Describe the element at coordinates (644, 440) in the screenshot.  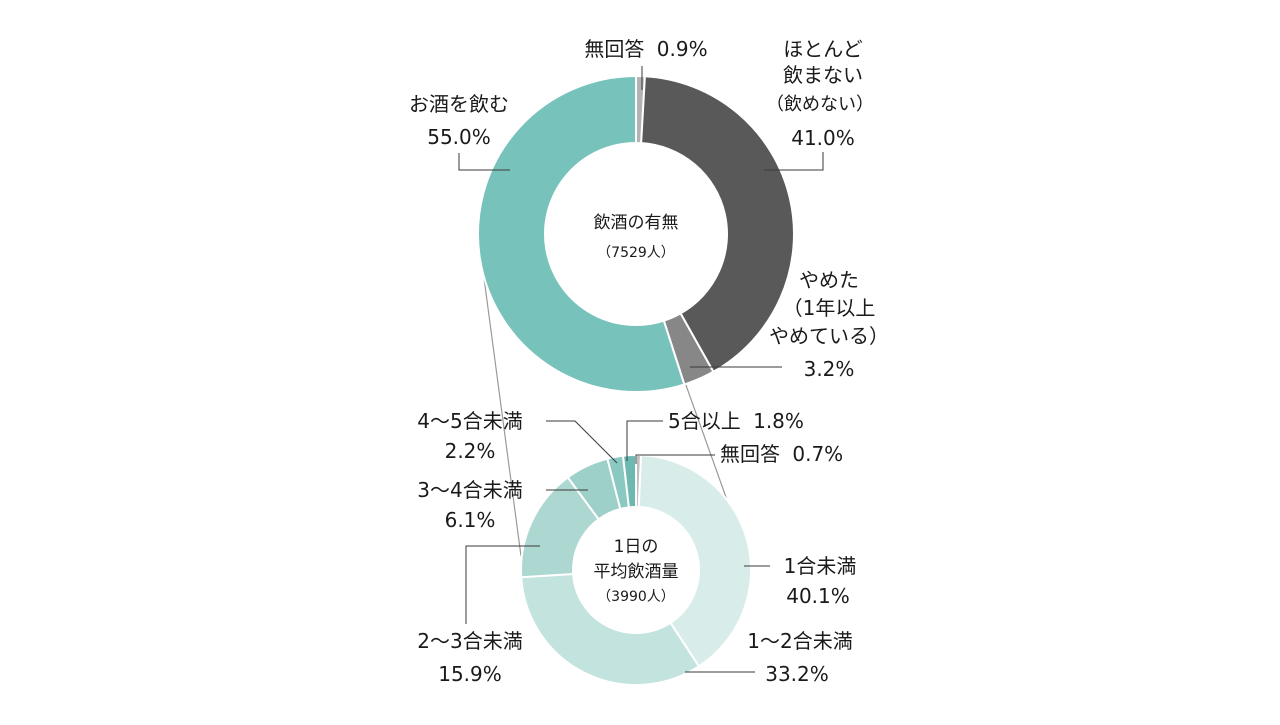
I see `bottom-leader-5go-plus` at that location.